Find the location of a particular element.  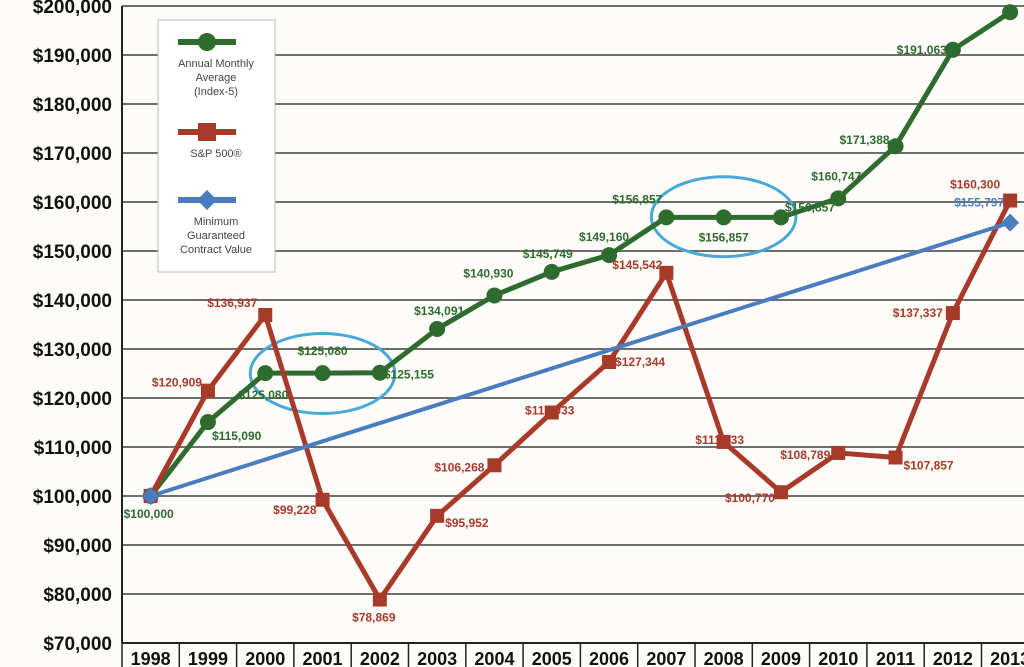

x-tick-label: 2005 is located at coordinates (552, 658).